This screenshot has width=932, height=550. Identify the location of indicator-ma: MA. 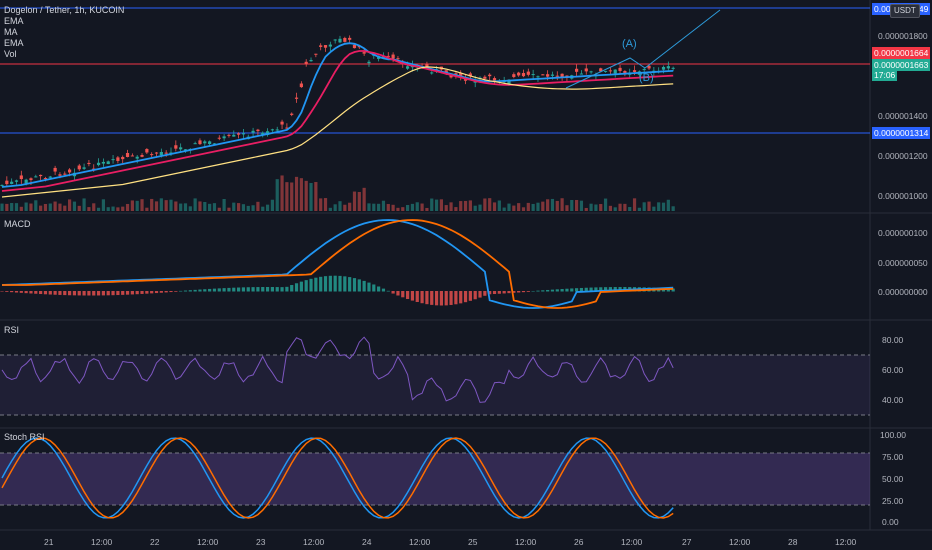
(11, 32).